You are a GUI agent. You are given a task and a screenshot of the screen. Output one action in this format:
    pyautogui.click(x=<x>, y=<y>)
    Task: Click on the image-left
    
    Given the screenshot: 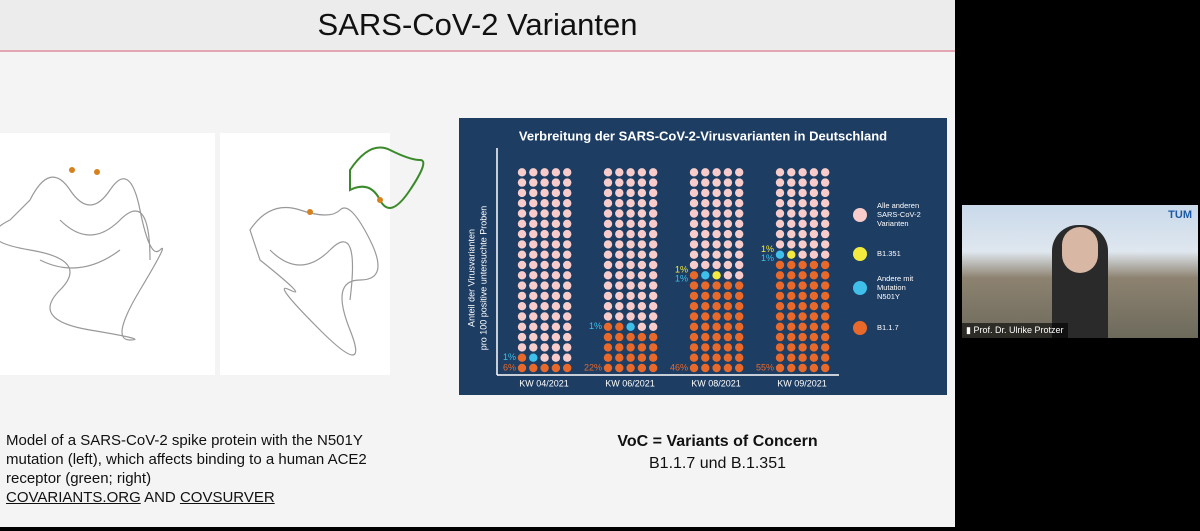 What is the action you would take?
    pyautogui.click(x=107, y=254)
    